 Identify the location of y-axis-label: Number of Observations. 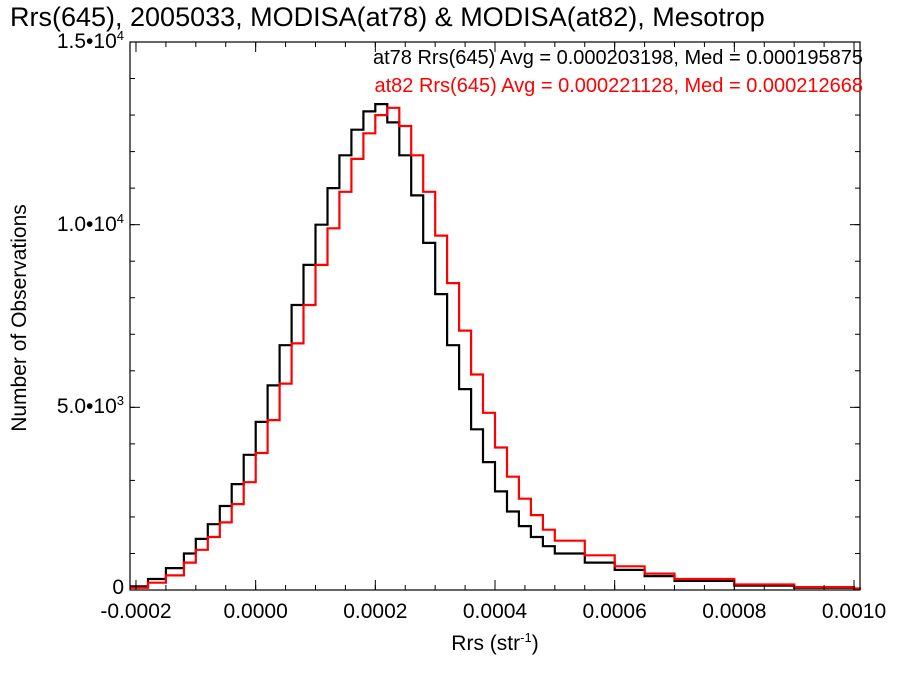
(19, 318).